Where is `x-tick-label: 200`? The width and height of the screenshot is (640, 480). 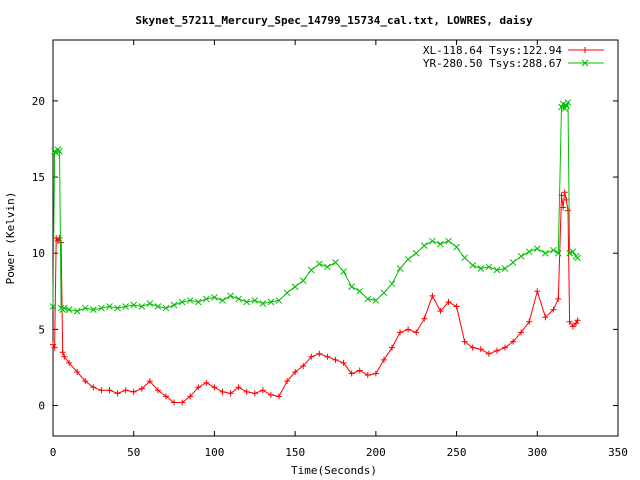 x-tick-label: 200 is located at coordinates (376, 452).